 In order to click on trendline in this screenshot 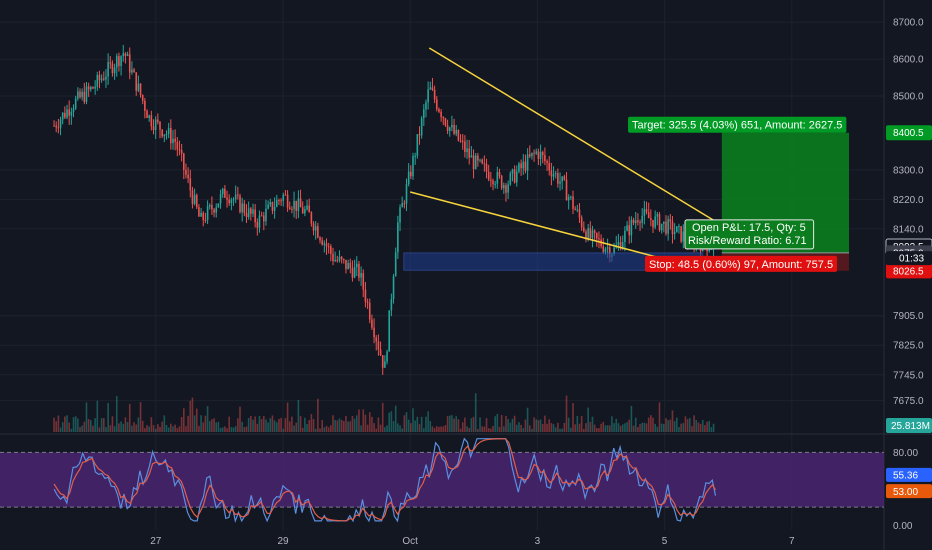, I will do `click(550, 229)`.